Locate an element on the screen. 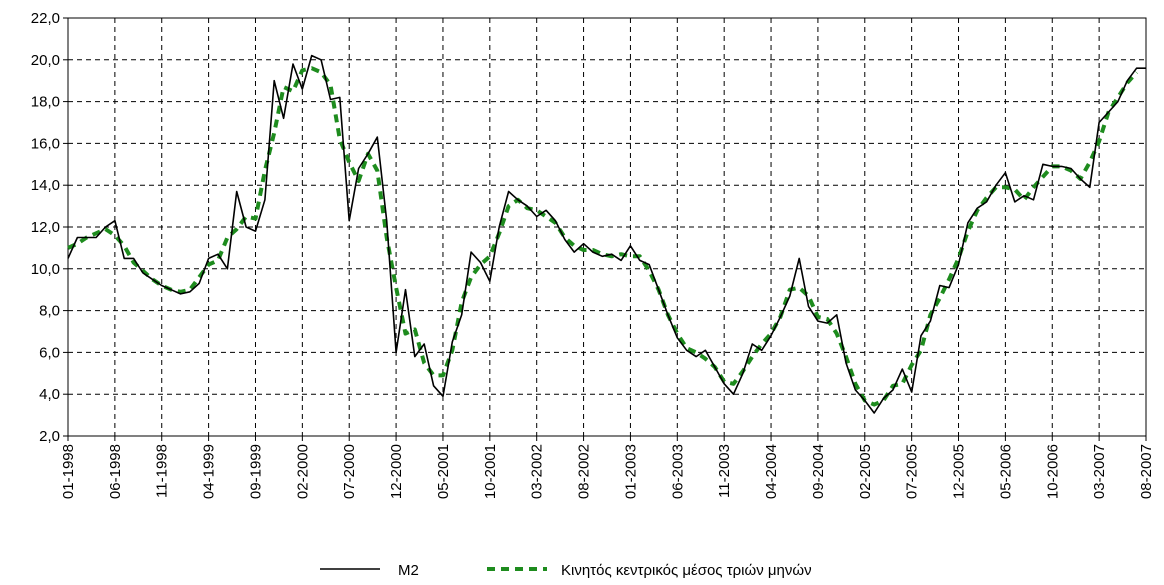 Image resolution: width=1164 pixels, height=585 pixels. x-tick-label: 02-2005 is located at coordinates (865, 471).